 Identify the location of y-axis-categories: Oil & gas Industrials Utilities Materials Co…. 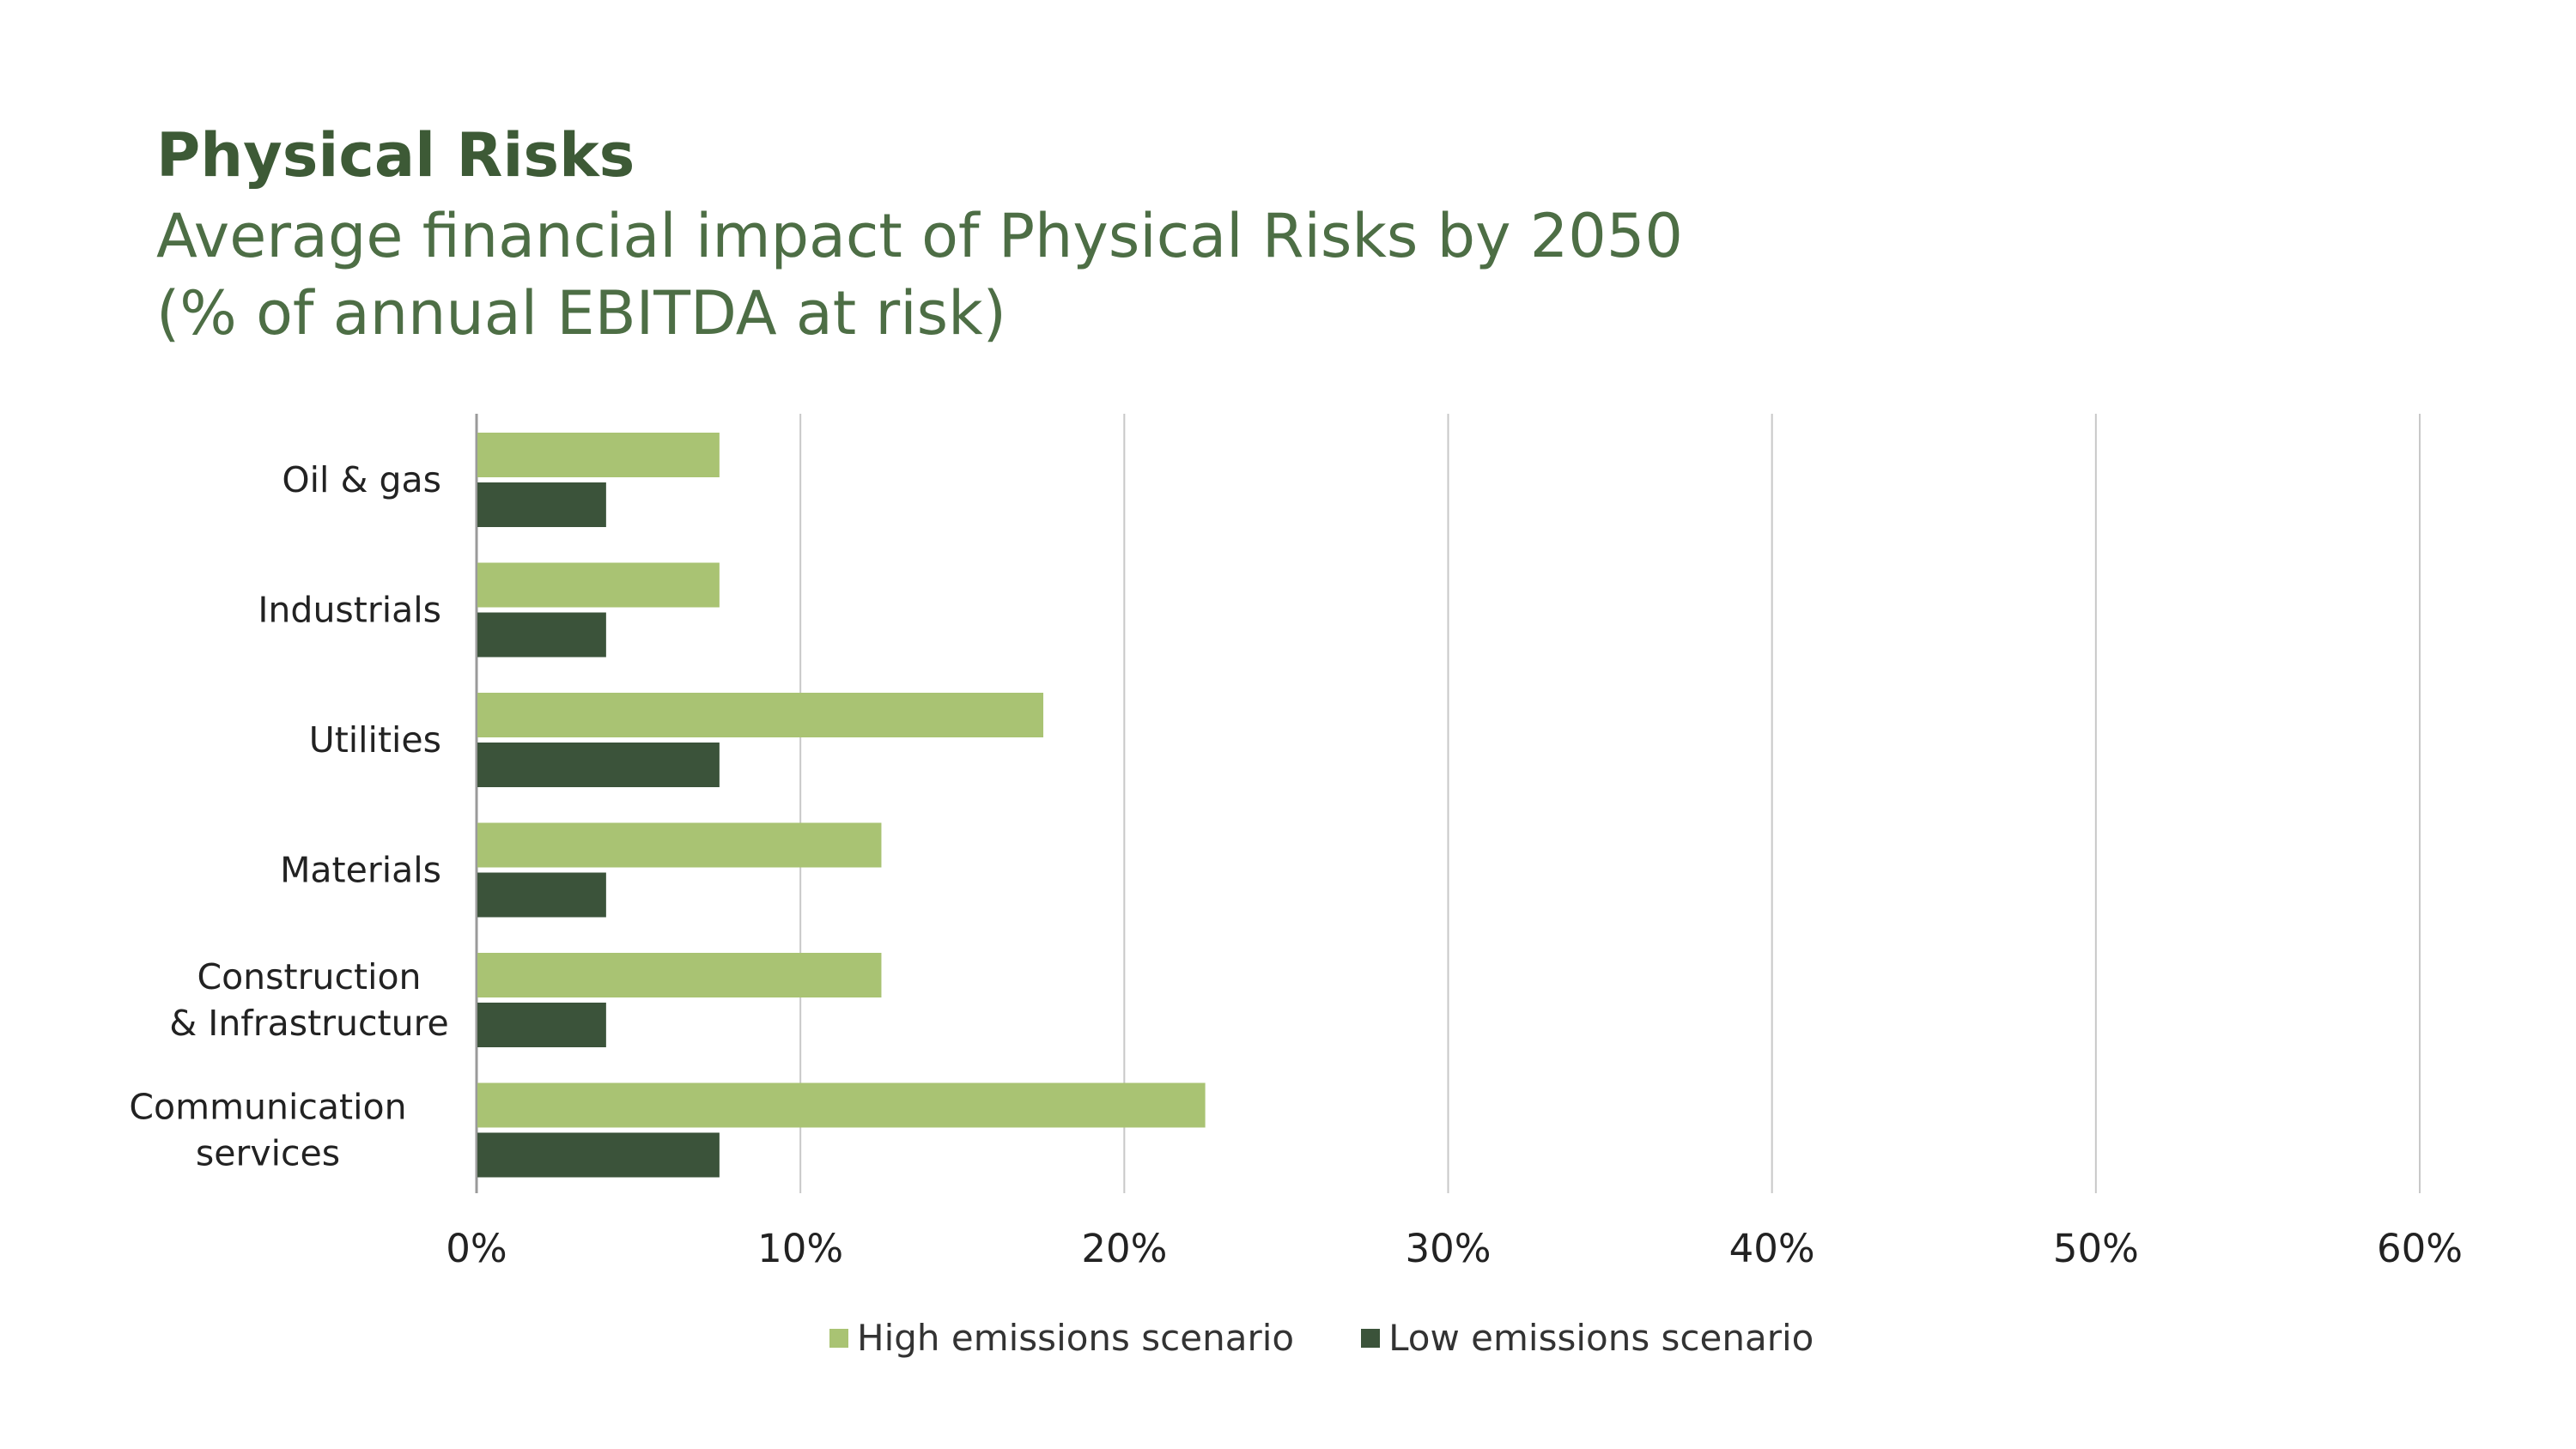
(289, 816).